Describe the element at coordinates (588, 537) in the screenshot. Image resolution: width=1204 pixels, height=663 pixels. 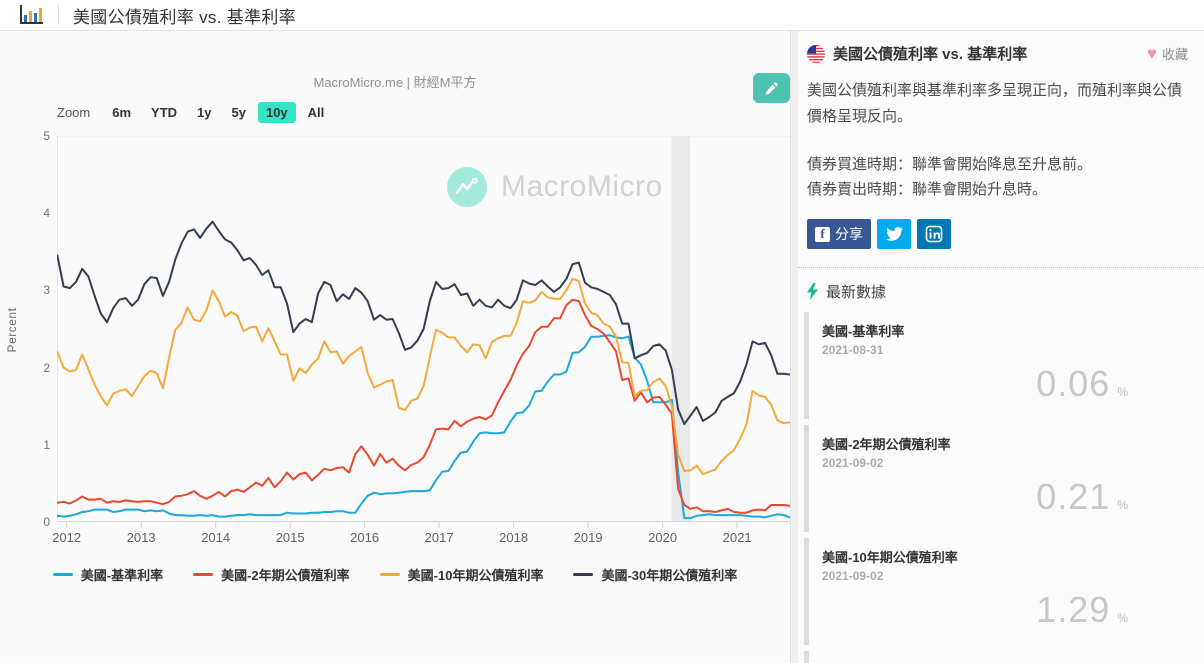
I see `x-axis-tick-label: 2019` at that location.